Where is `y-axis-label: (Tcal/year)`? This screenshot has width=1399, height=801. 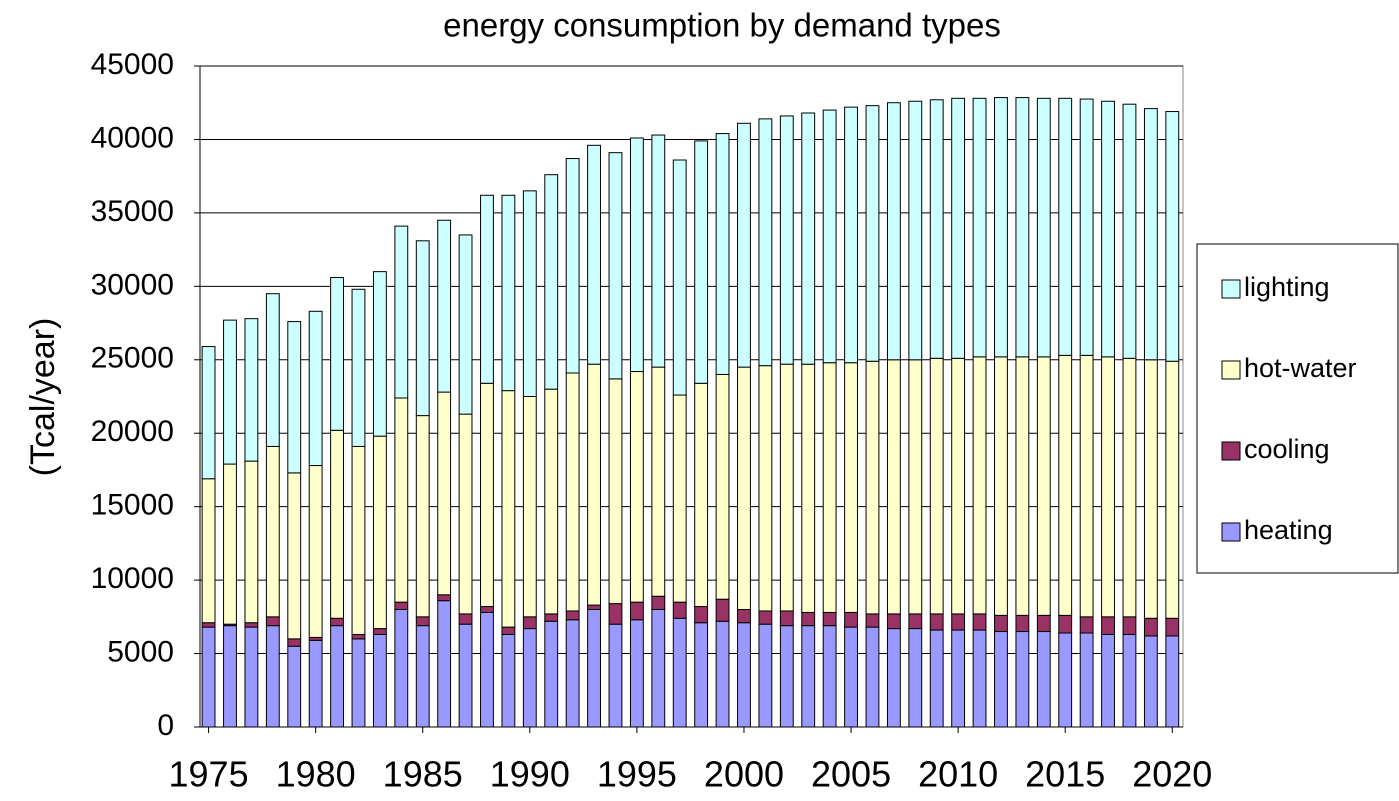 y-axis-label: (Tcal/year) is located at coordinates (43, 397).